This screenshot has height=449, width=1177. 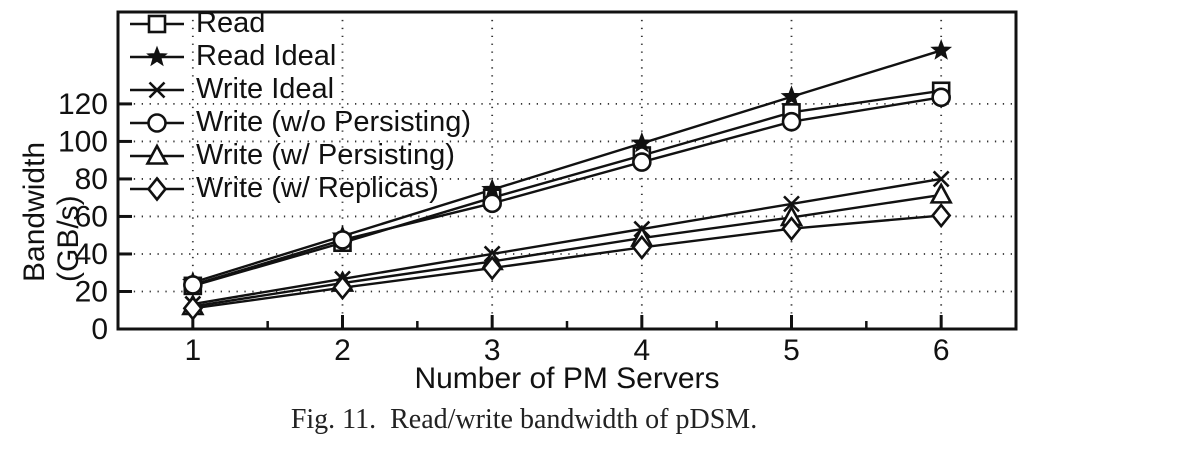 I want to click on y-tick-label: 40, so click(x=91, y=254).